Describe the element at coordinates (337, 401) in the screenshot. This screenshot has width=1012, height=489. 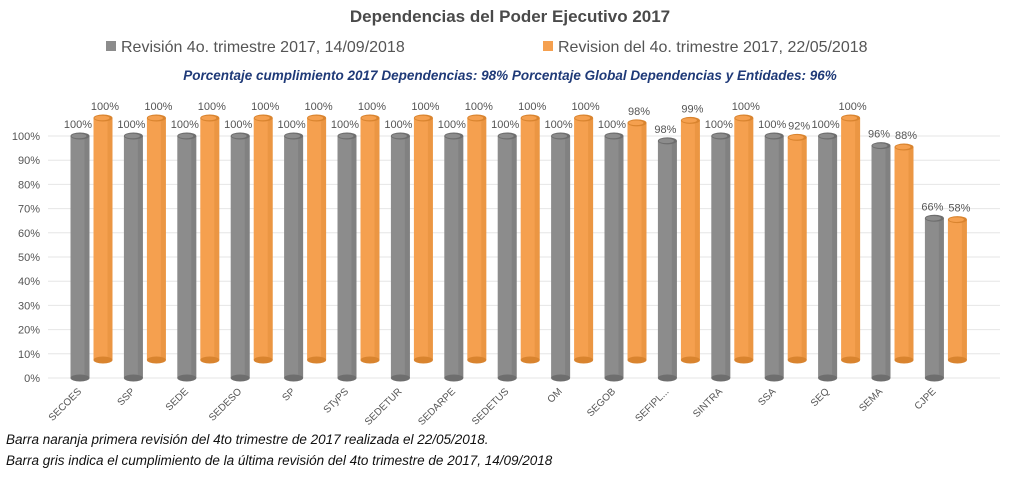
I see `x-tick-label: STyPS` at that location.